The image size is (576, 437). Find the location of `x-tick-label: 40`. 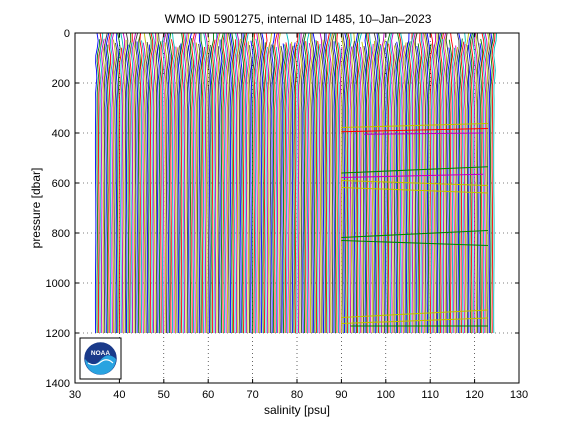

x-tick-label: 40 is located at coordinates (119, 395).